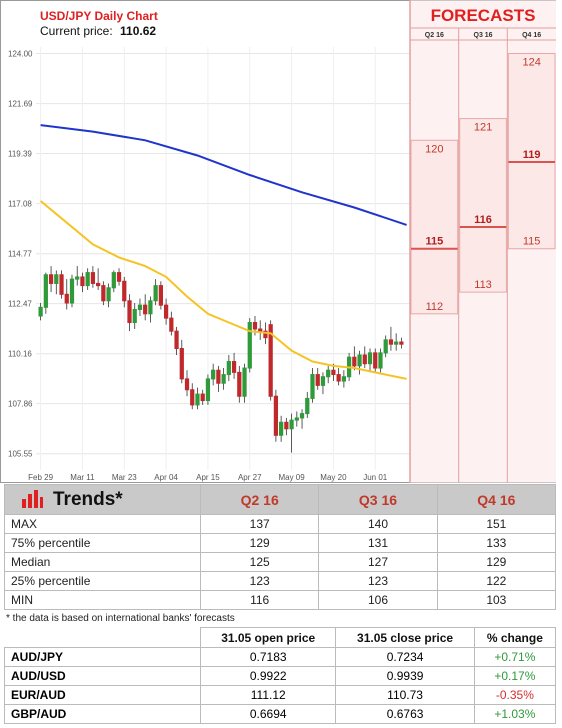  What do you see at coordinates (20, 404) in the screenshot?
I see `y-tick-label: 107.86` at bounding box center [20, 404].